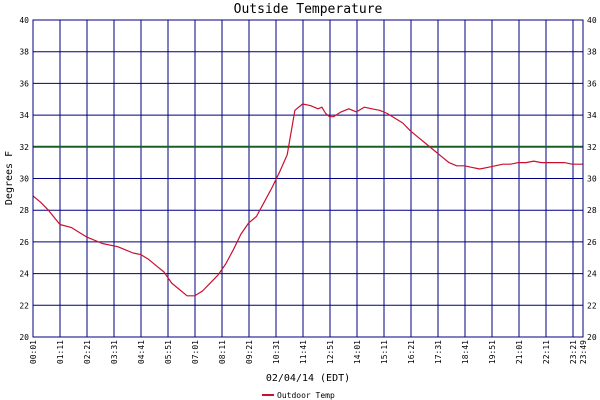  I want to click on x-tick-label: 10:31, so click(276, 352).